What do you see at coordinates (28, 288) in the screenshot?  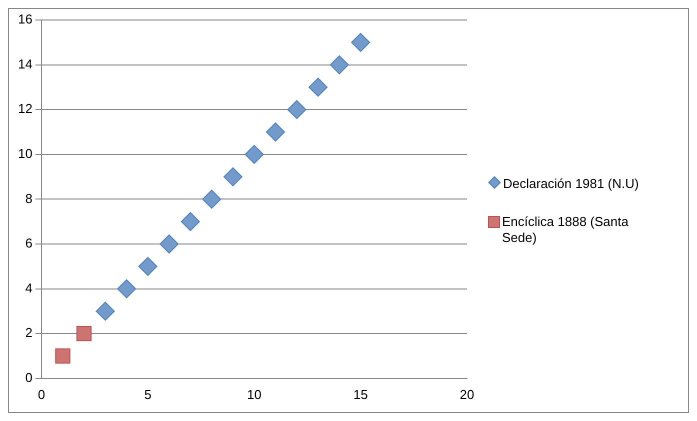 I see `y-tick-label: 4` at bounding box center [28, 288].